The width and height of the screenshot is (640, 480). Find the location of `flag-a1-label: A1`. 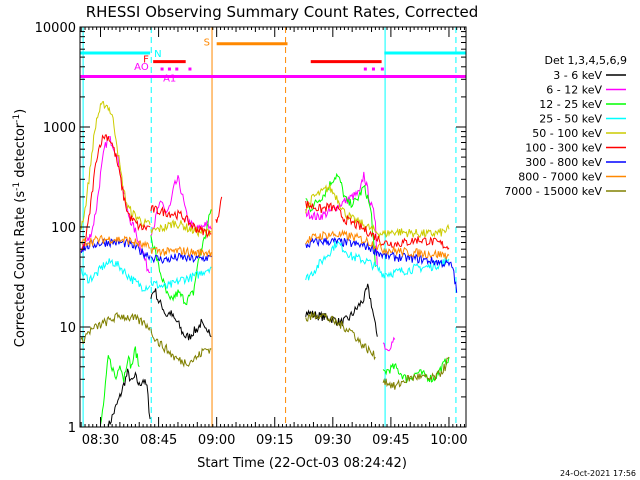

flag-a1-label: A1 is located at coordinates (169, 78).